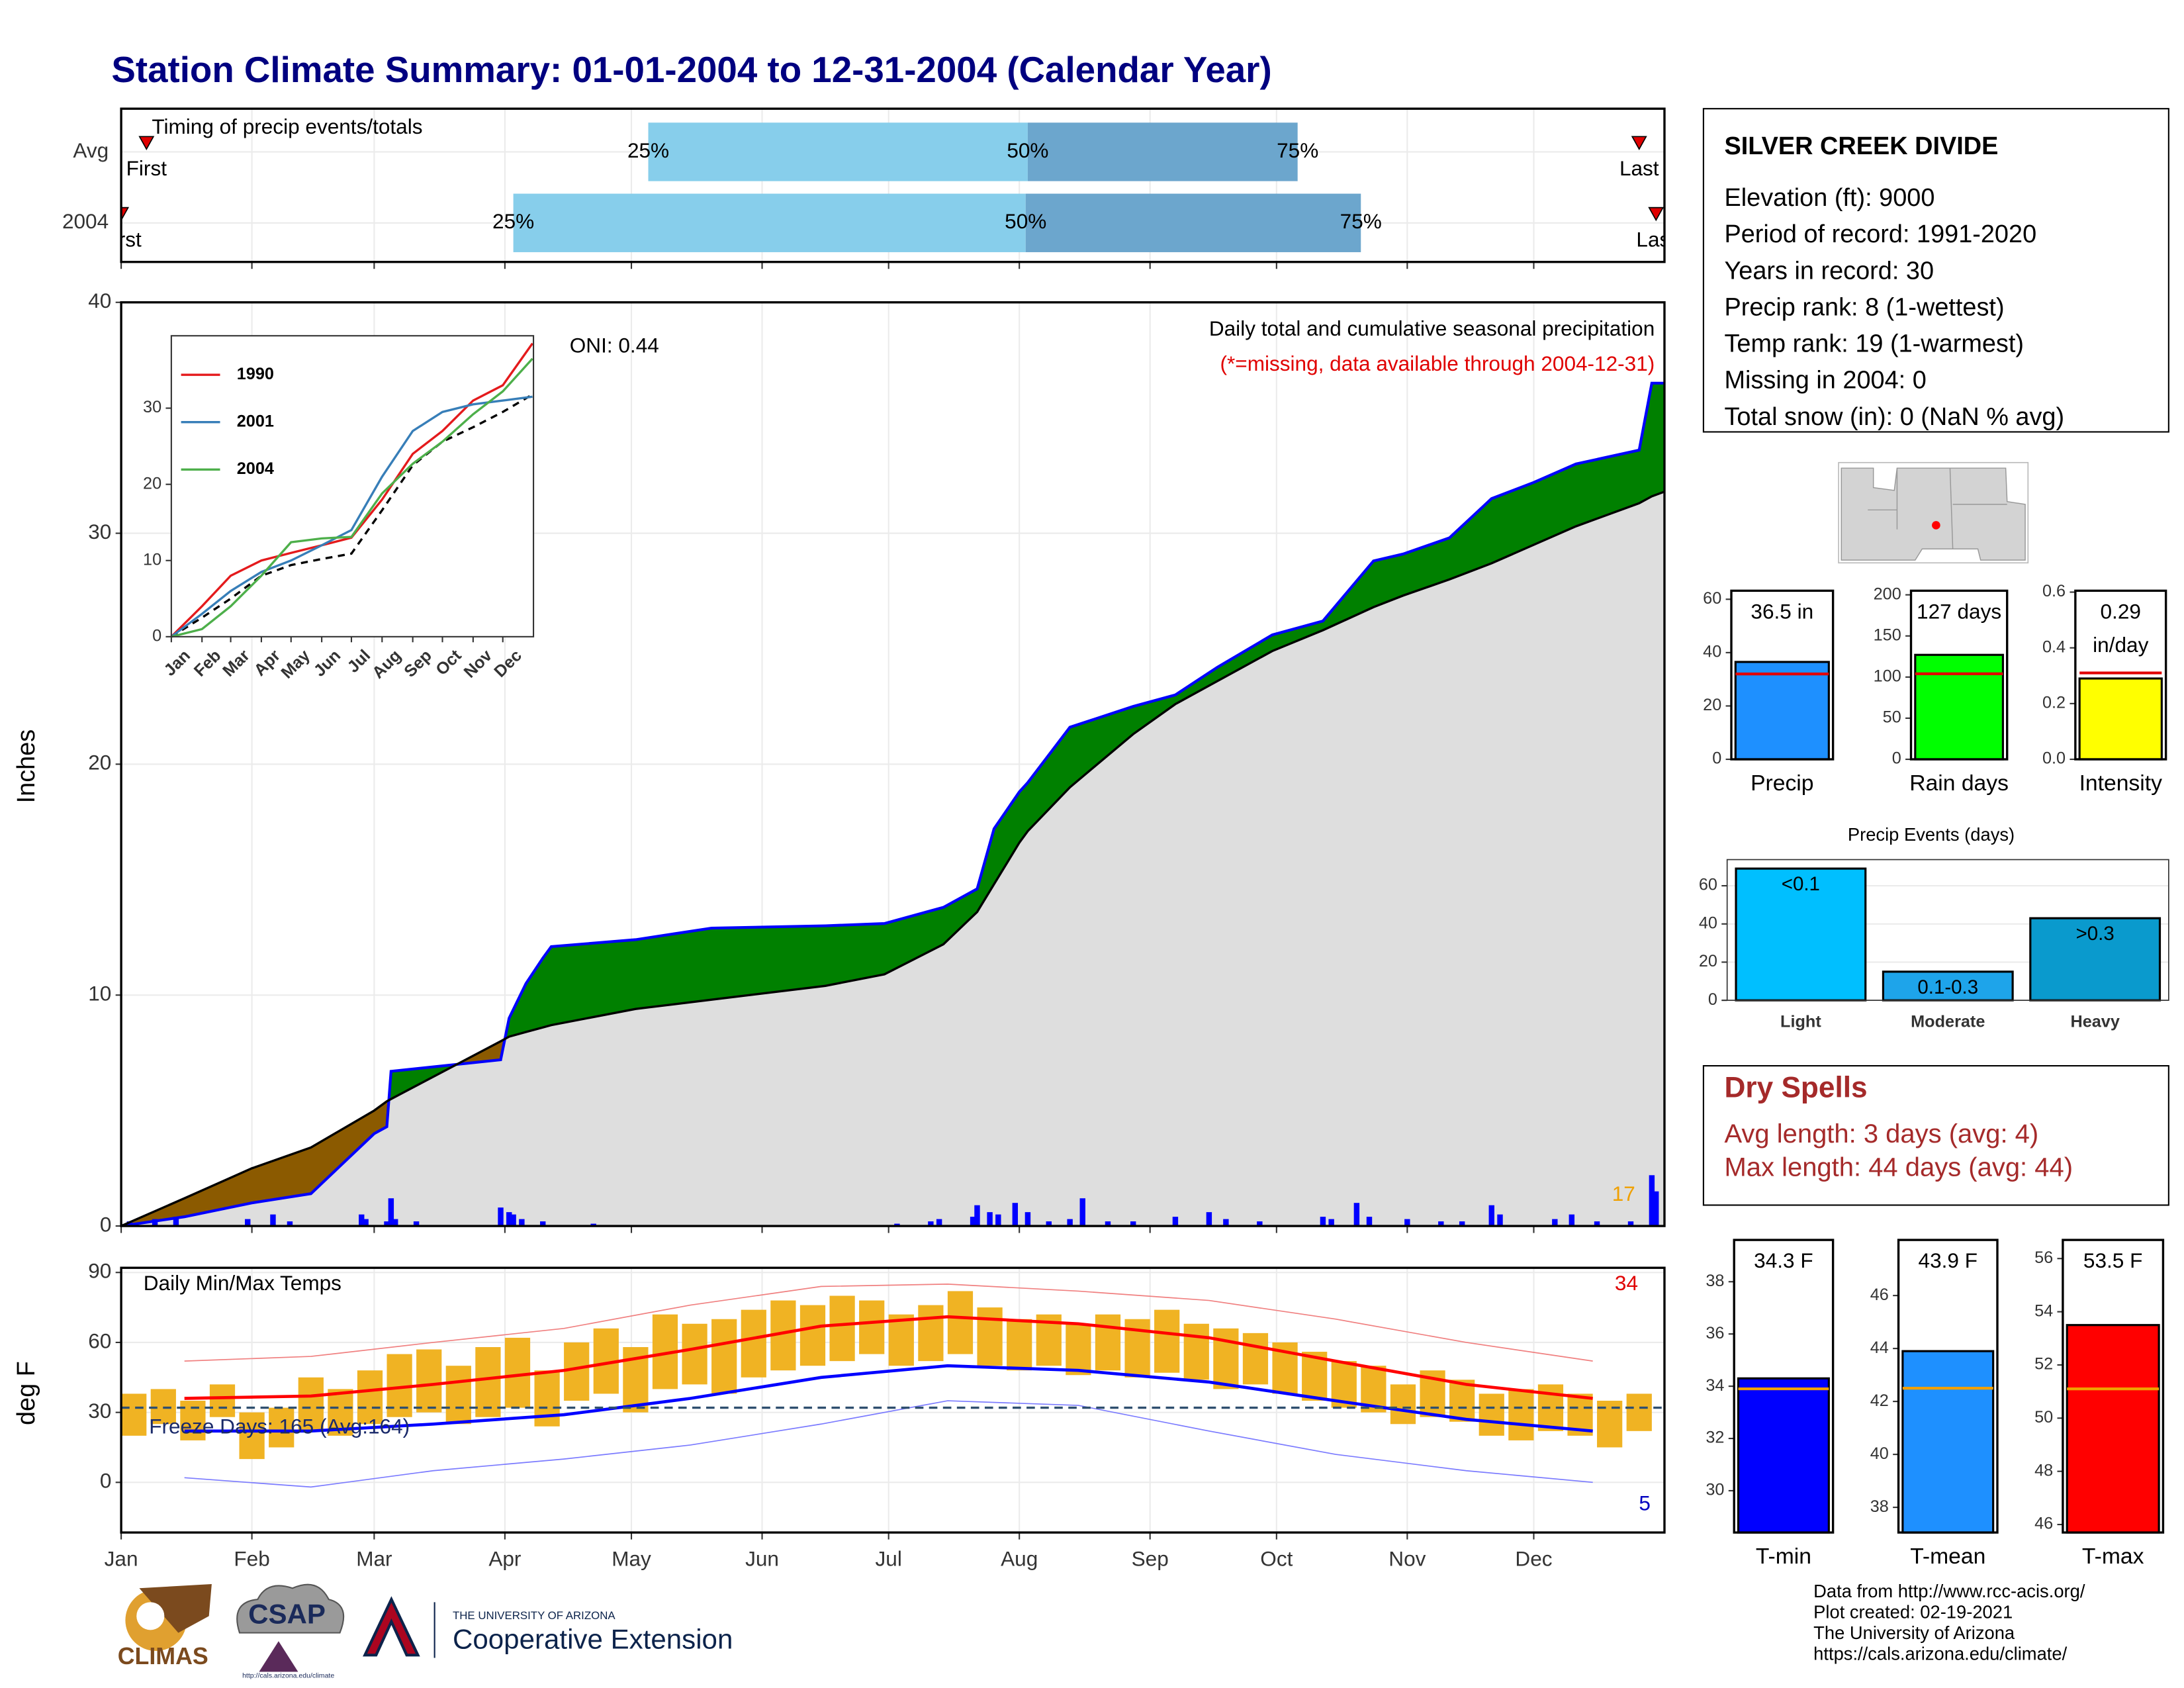  Describe the element at coordinates (1936, 525) in the screenshot. I see `station-dot` at that location.